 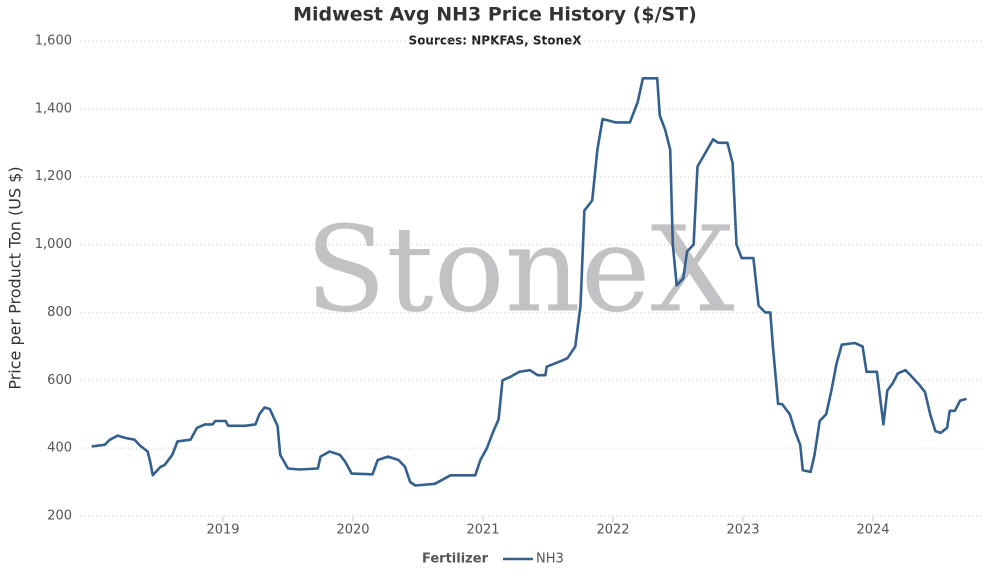 What do you see at coordinates (59, 380) in the screenshot?
I see `y-tick-label: 600` at bounding box center [59, 380].